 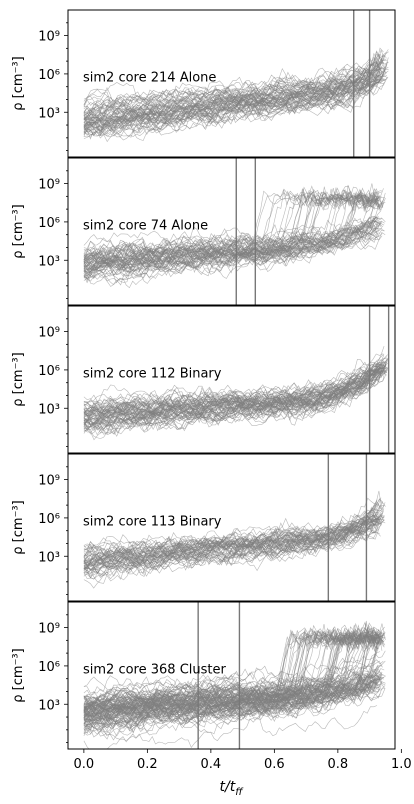 I want to click on x-tick-label: 0.6, so click(x=274, y=764).